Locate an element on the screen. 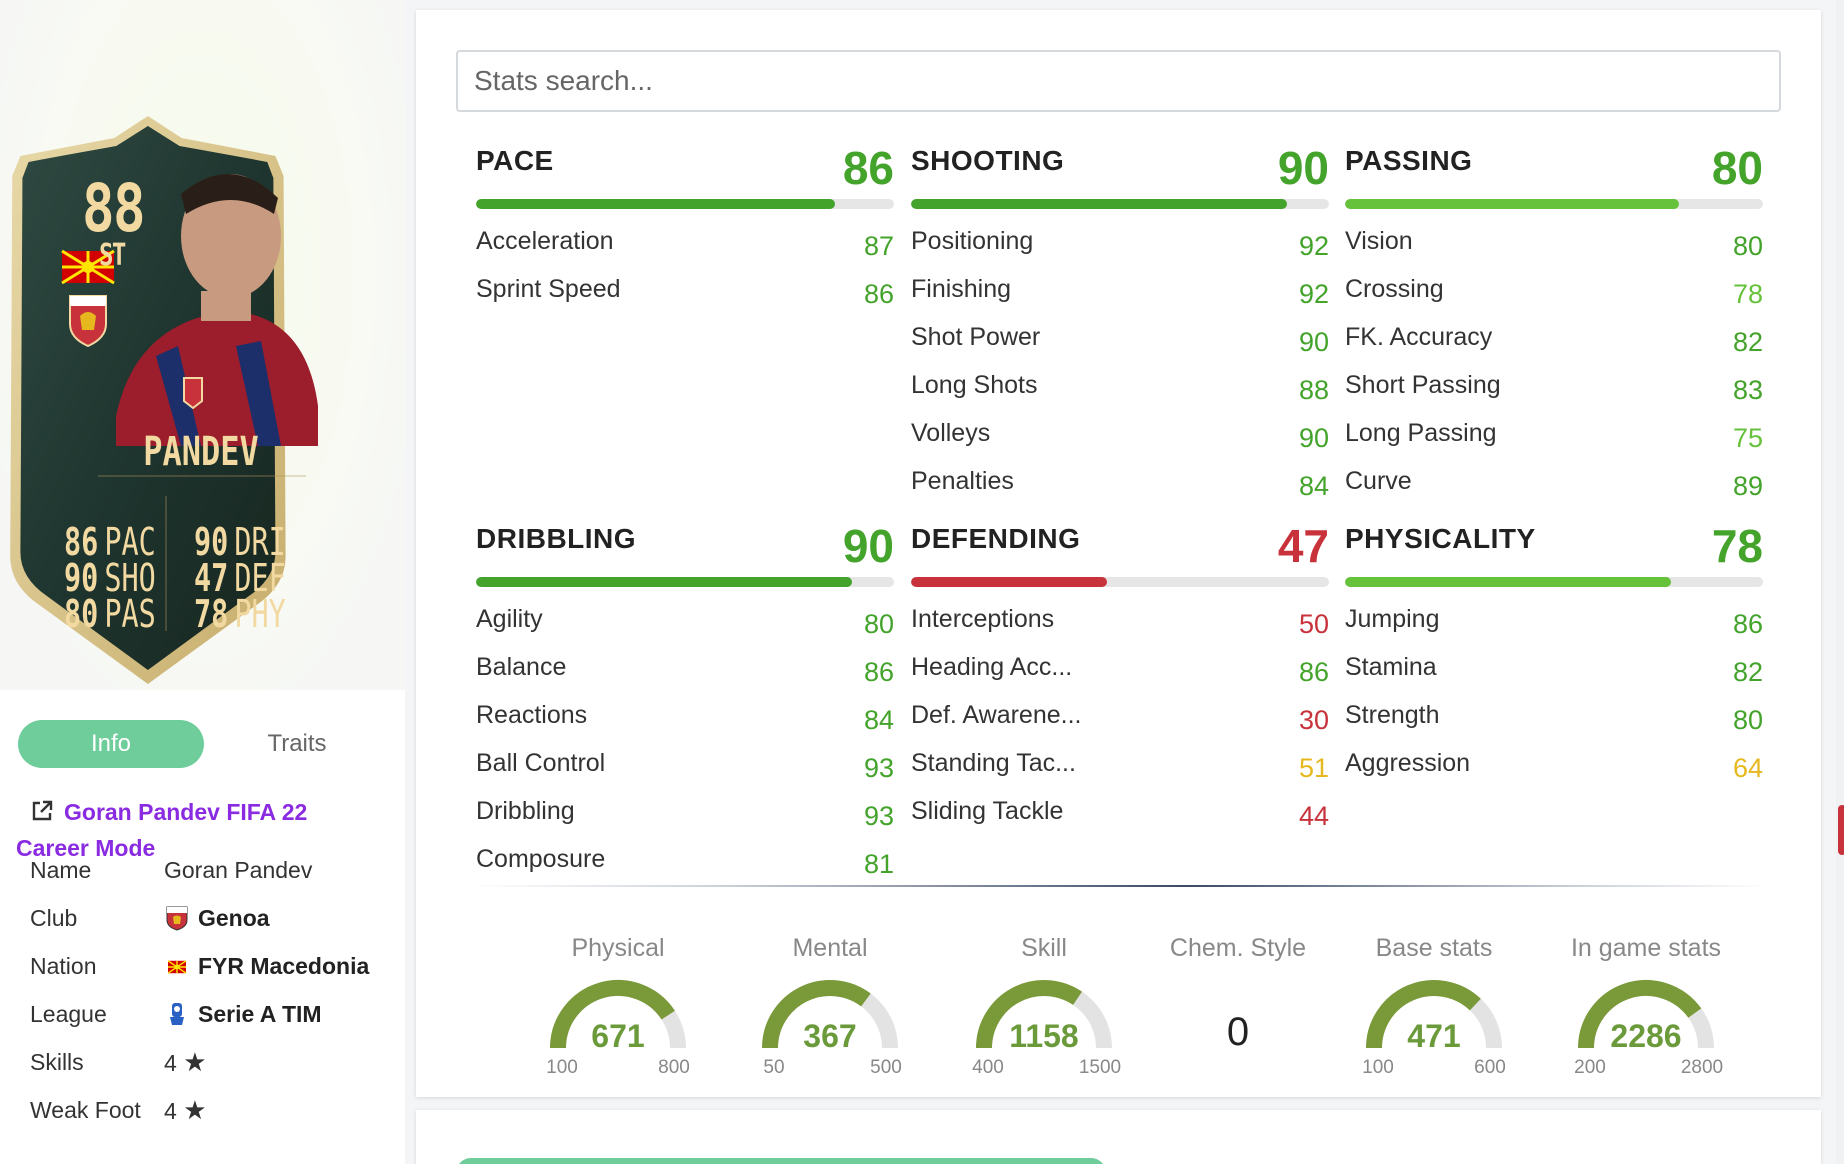  league-link: Serie A TIM is located at coordinates (243, 1014).